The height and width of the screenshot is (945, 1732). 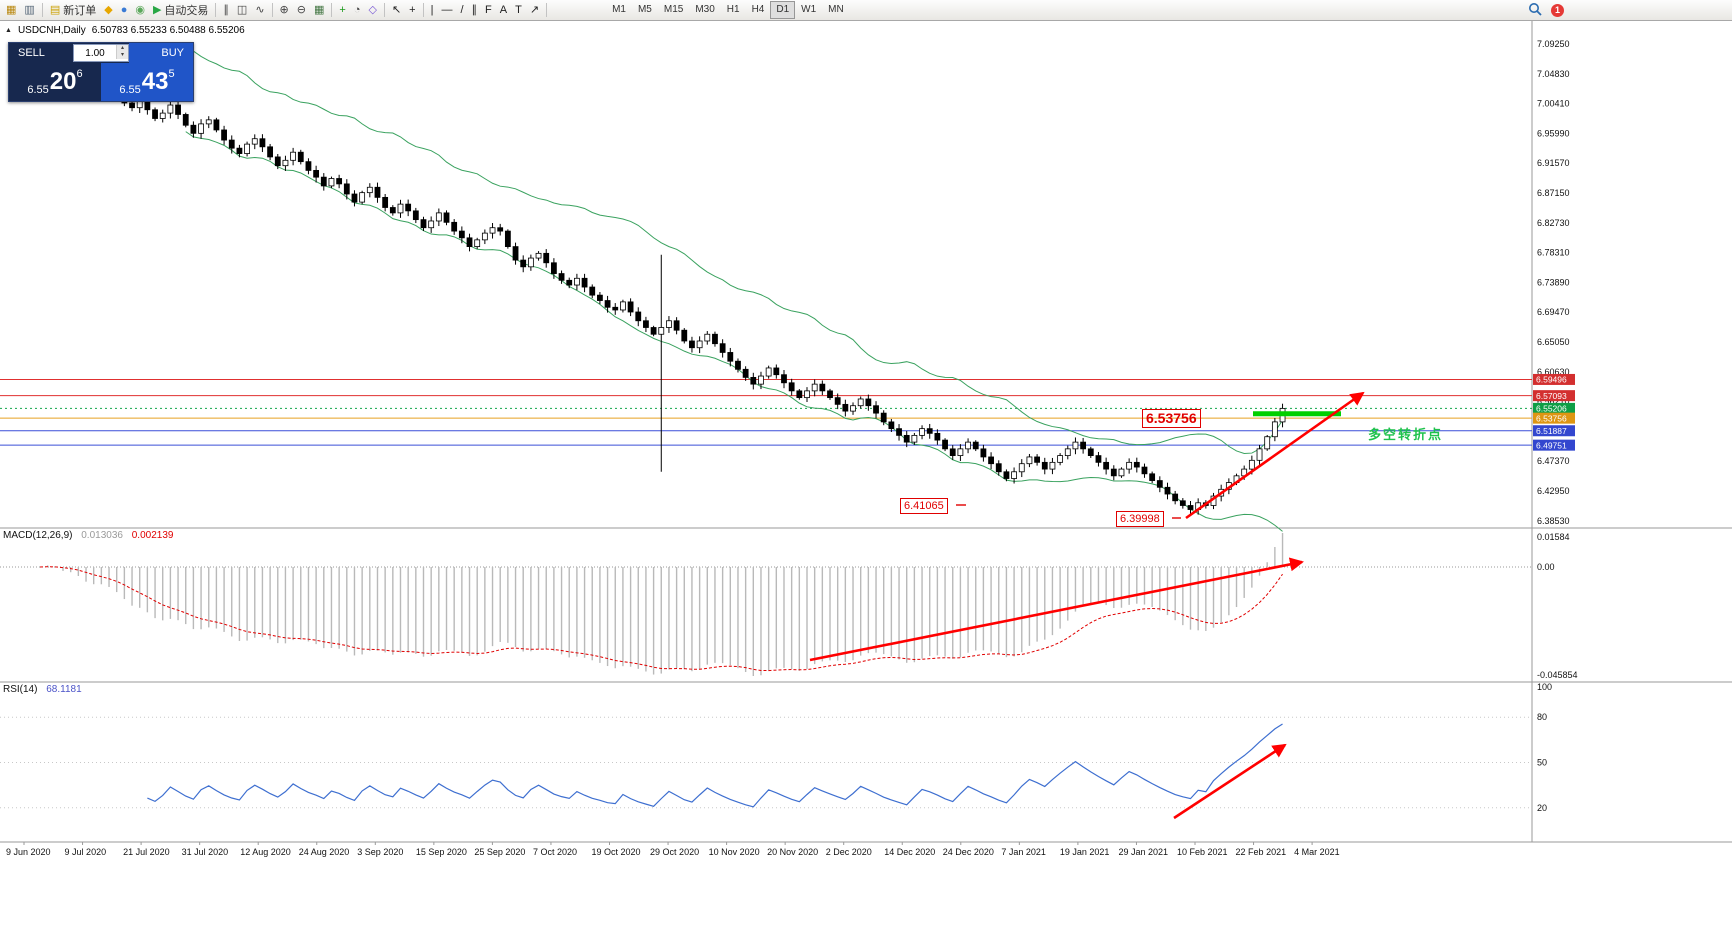 What do you see at coordinates (1143, 852) in the screenshot?
I see `time-axis-label: 29 Jan 2021` at bounding box center [1143, 852].